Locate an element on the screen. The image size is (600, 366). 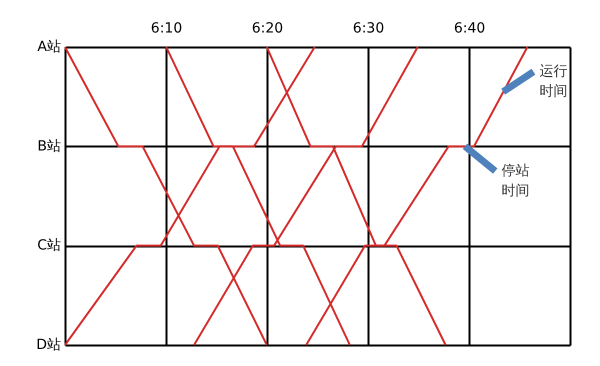
annotation: 停站时间 is located at coordinates (515, 181).